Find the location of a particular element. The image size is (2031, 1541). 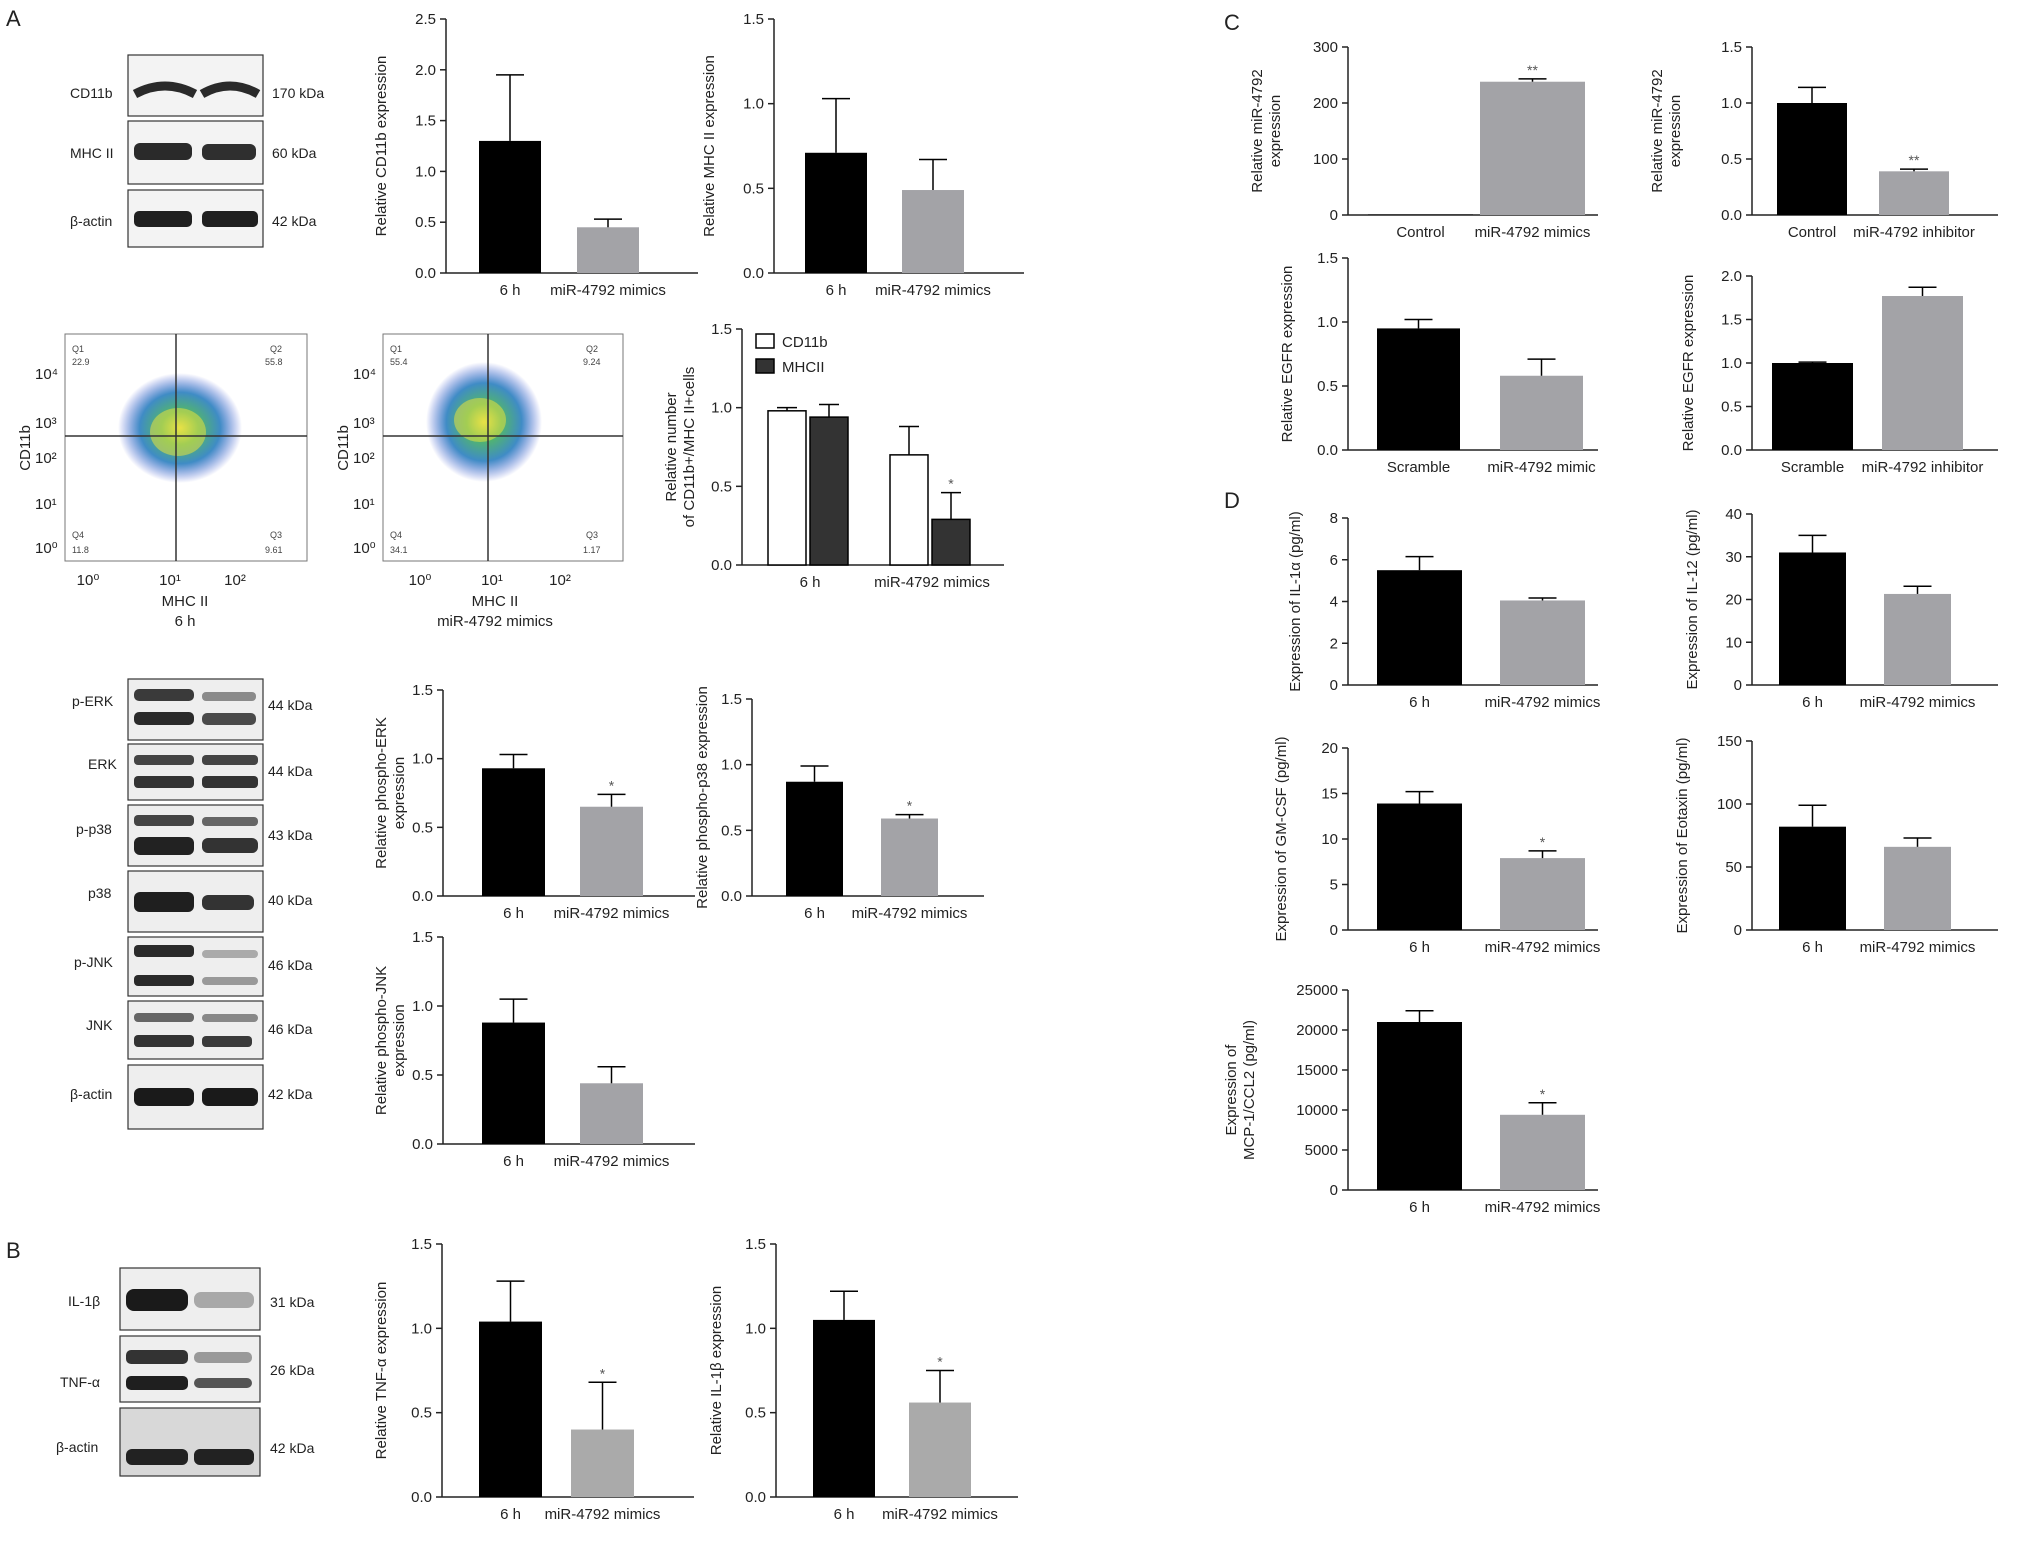

quadrant-value: 11.8 is located at coordinates (80, 550).